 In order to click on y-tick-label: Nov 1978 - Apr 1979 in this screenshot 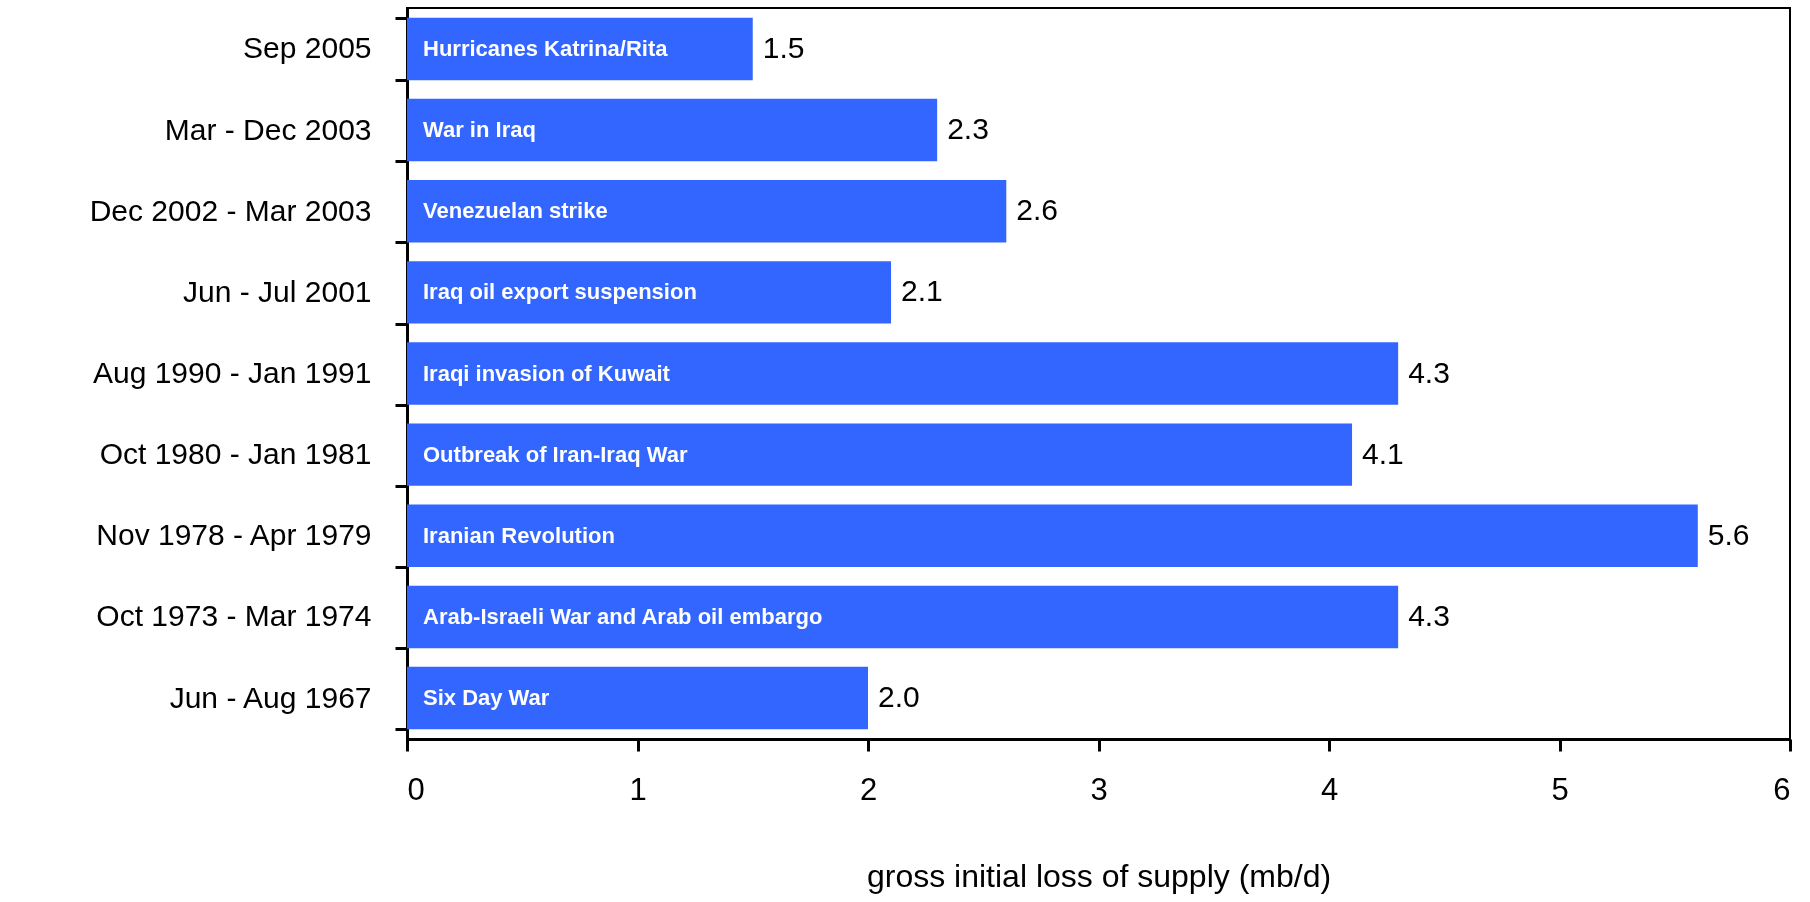, I will do `click(234, 535)`.